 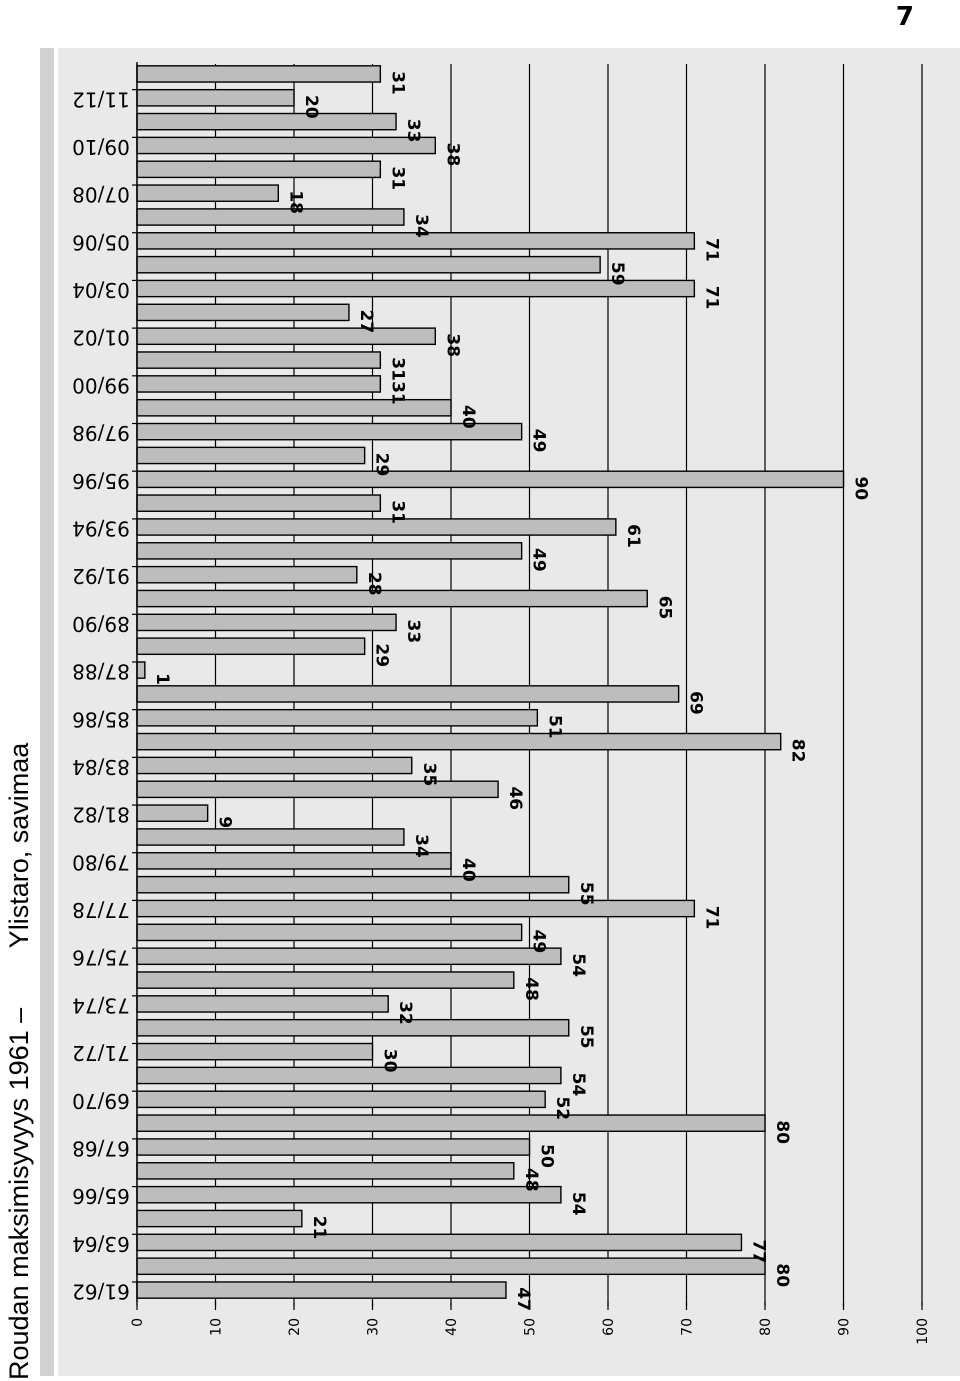 I want to click on y-tick-label: 91/92, so click(x=101, y=576).